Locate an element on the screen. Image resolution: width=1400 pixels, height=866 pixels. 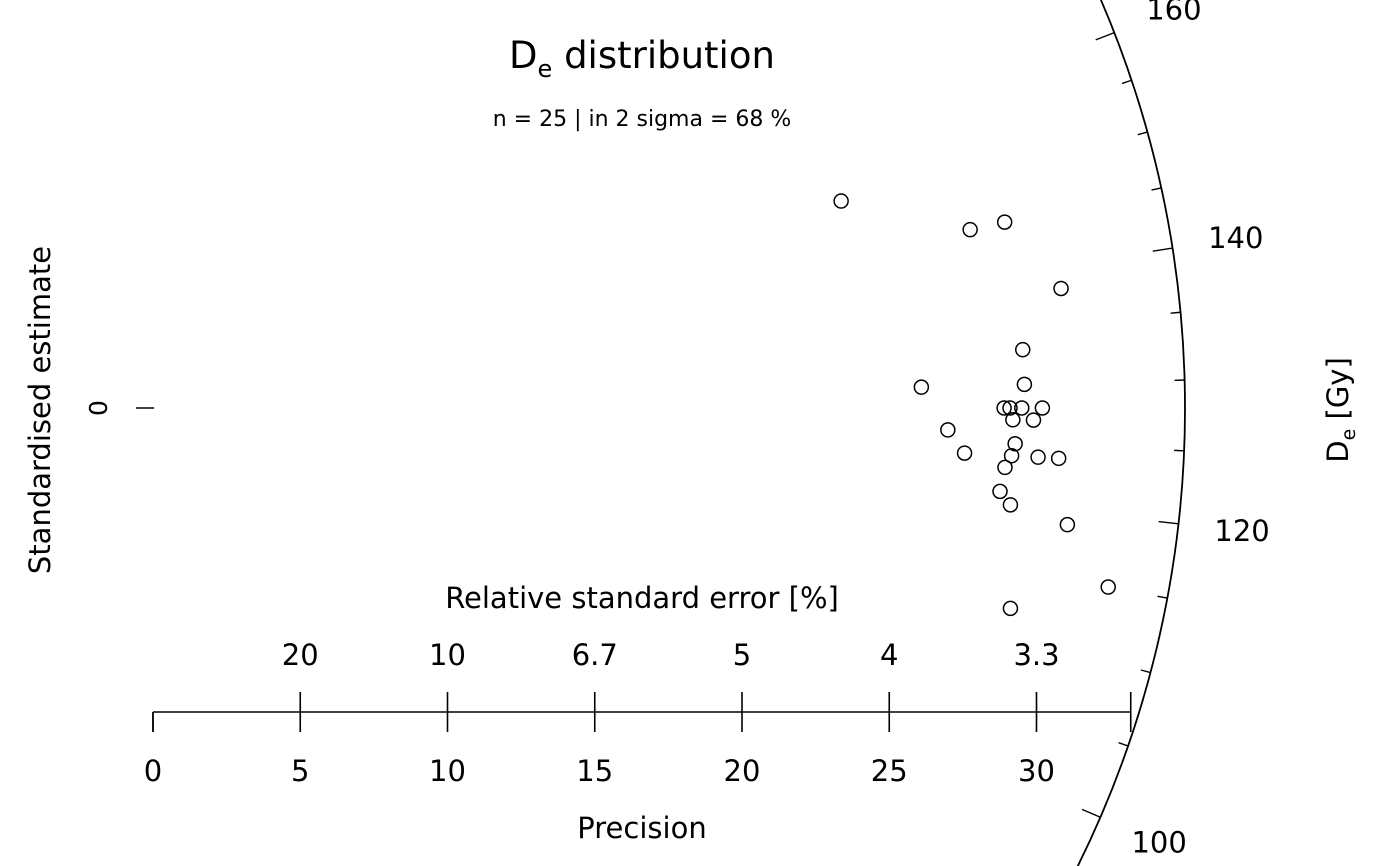
y-axis-label: Standardised estimate is located at coordinates (40, 410).